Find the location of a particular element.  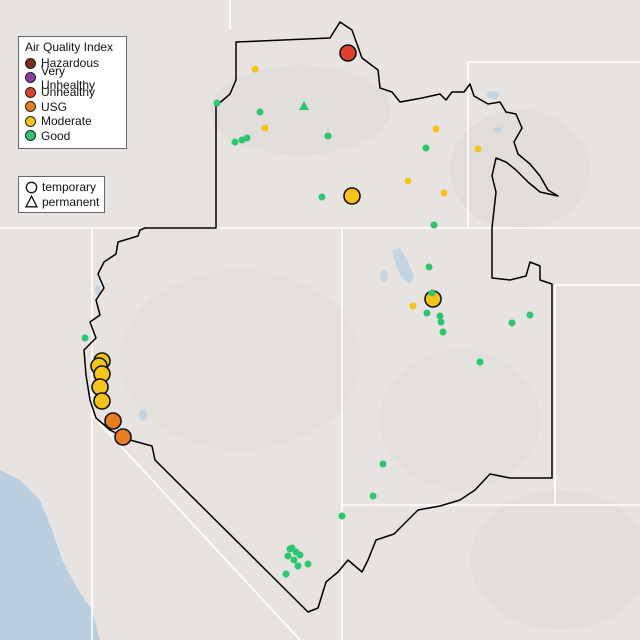

hazardous-swatch-icon is located at coordinates (30, 63).